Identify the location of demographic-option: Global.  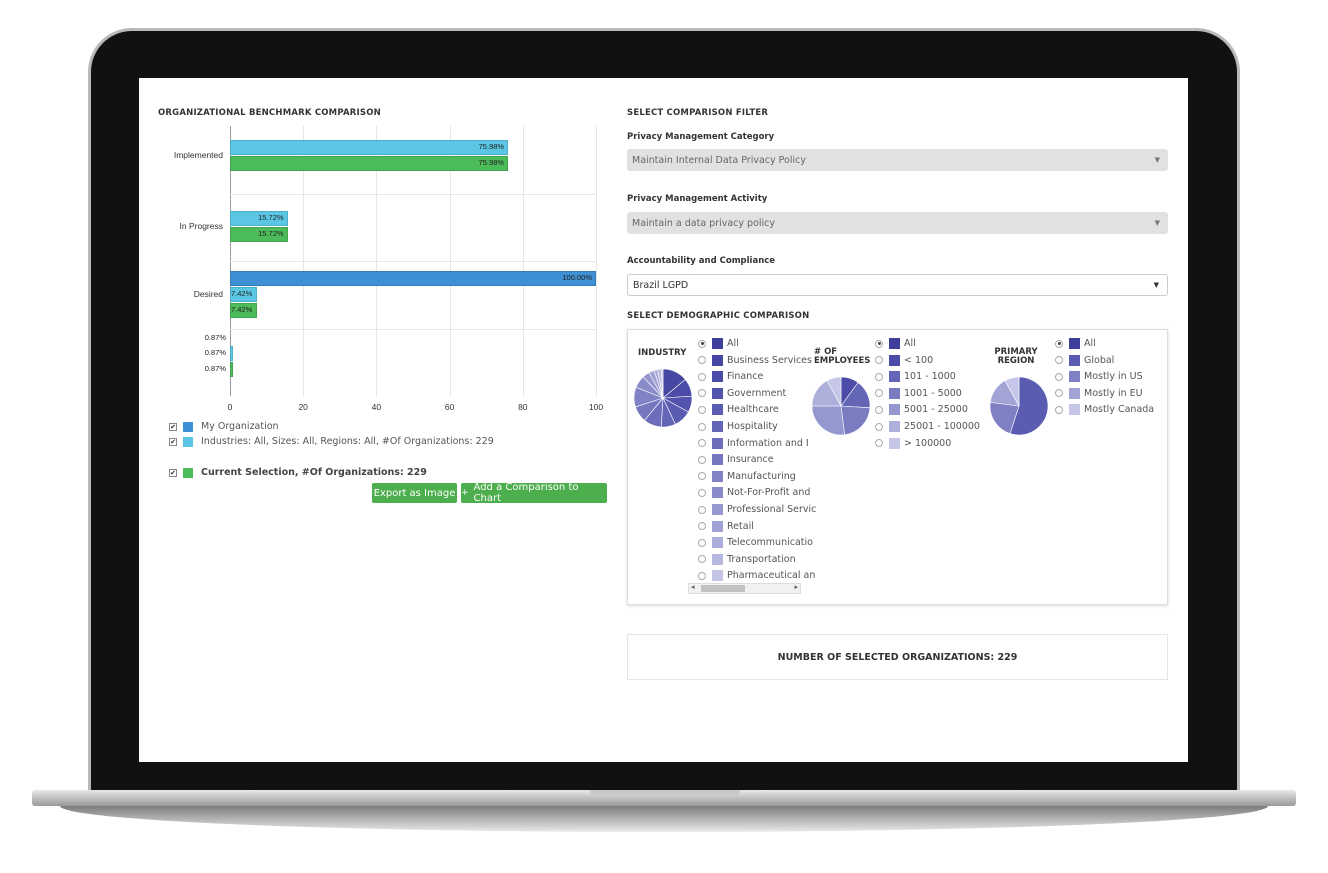
(1084, 360).